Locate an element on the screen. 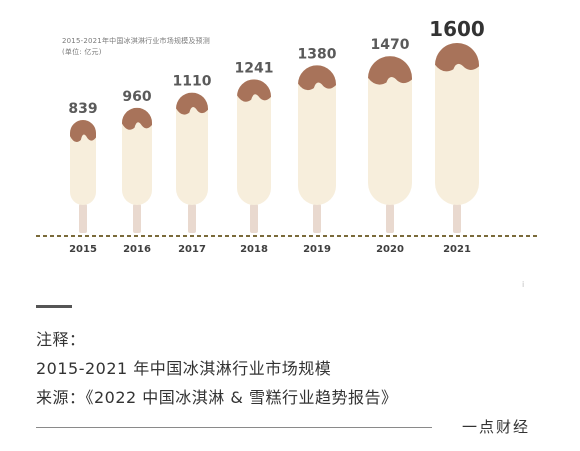 The width and height of the screenshot is (580, 451). note-heading: 注释： is located at coordinates (61, 339).